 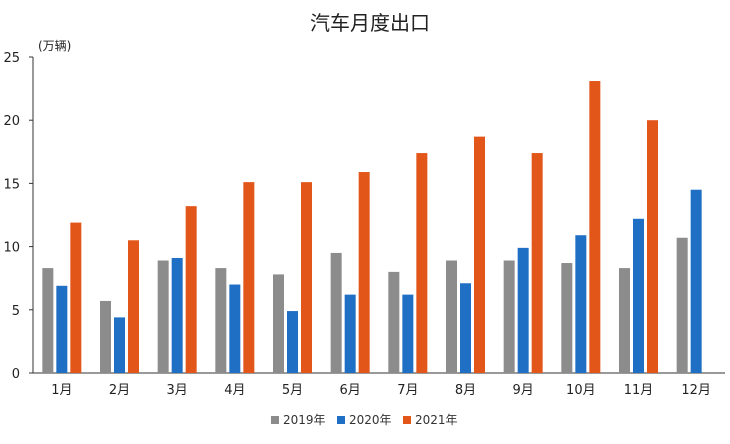 What do you see at coordinates (451, 316) in the screenshot?
I see `bar-2019年-8月` at bounding box center [451, 316].